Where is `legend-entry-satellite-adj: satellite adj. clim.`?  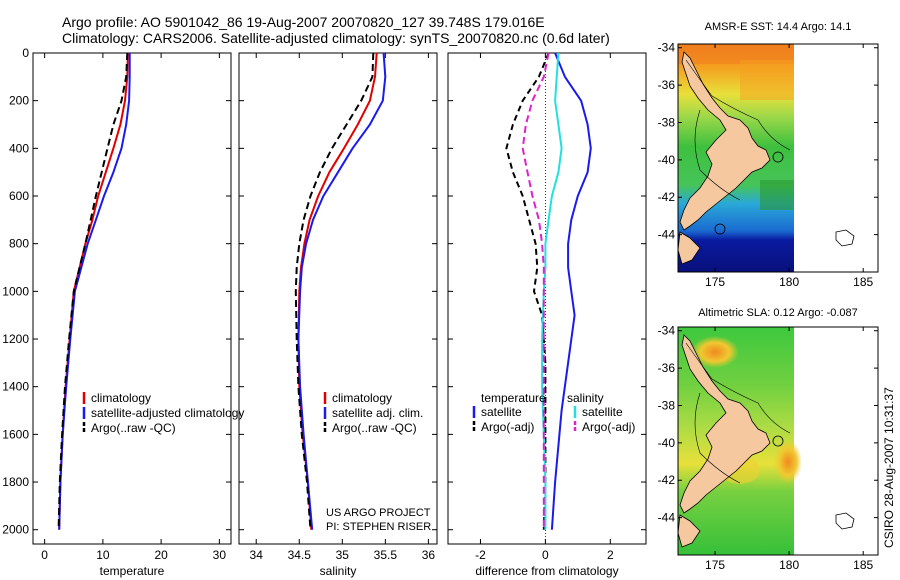 legend-entry-satellite-adj: satellite adj. clim. is located at coordinates (377, 413).